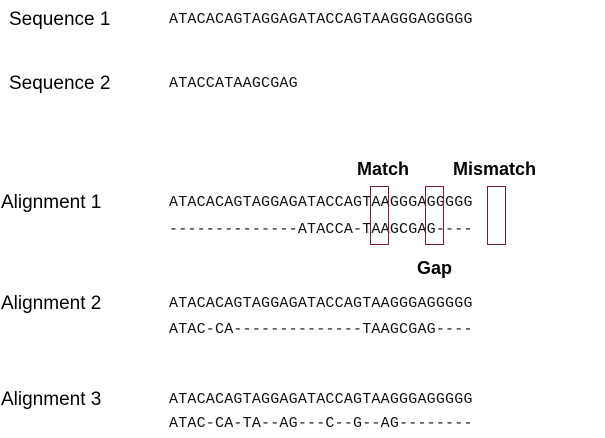 This screenshot has width=605, height=438. What do you see at coordinates (383, 169) in the screenshot?
I see `match-annotation: Match` at bounding box center [383, 169].